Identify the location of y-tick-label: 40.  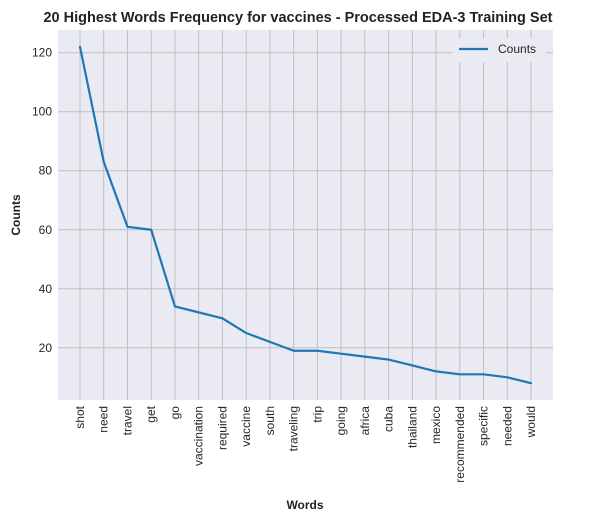
(46, 289).